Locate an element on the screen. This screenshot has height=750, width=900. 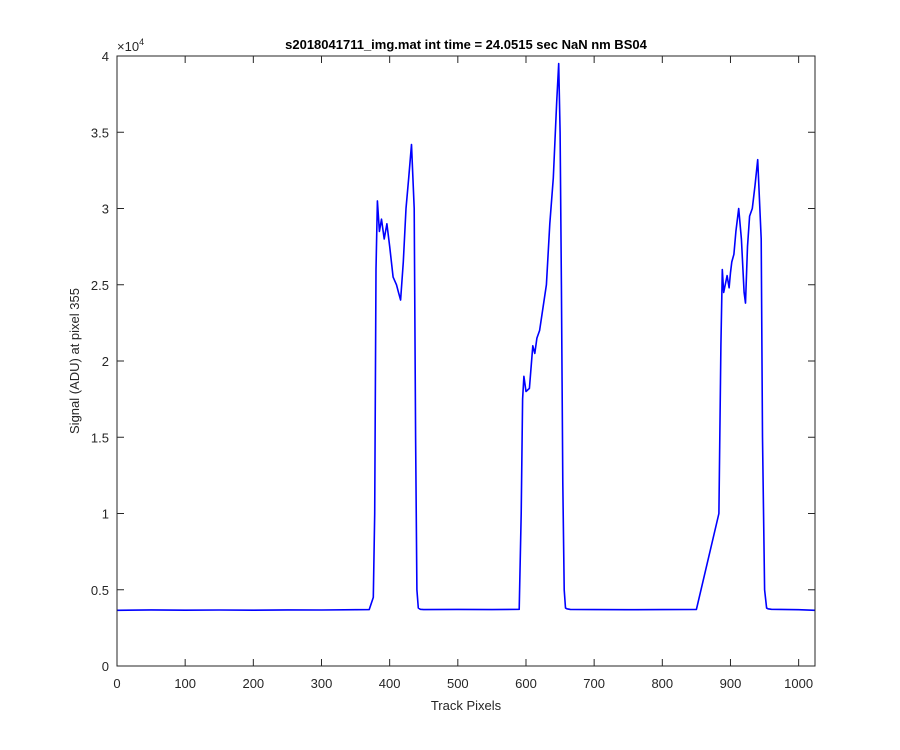
x-tick-label: 300 is located at coordinates (322, 683).